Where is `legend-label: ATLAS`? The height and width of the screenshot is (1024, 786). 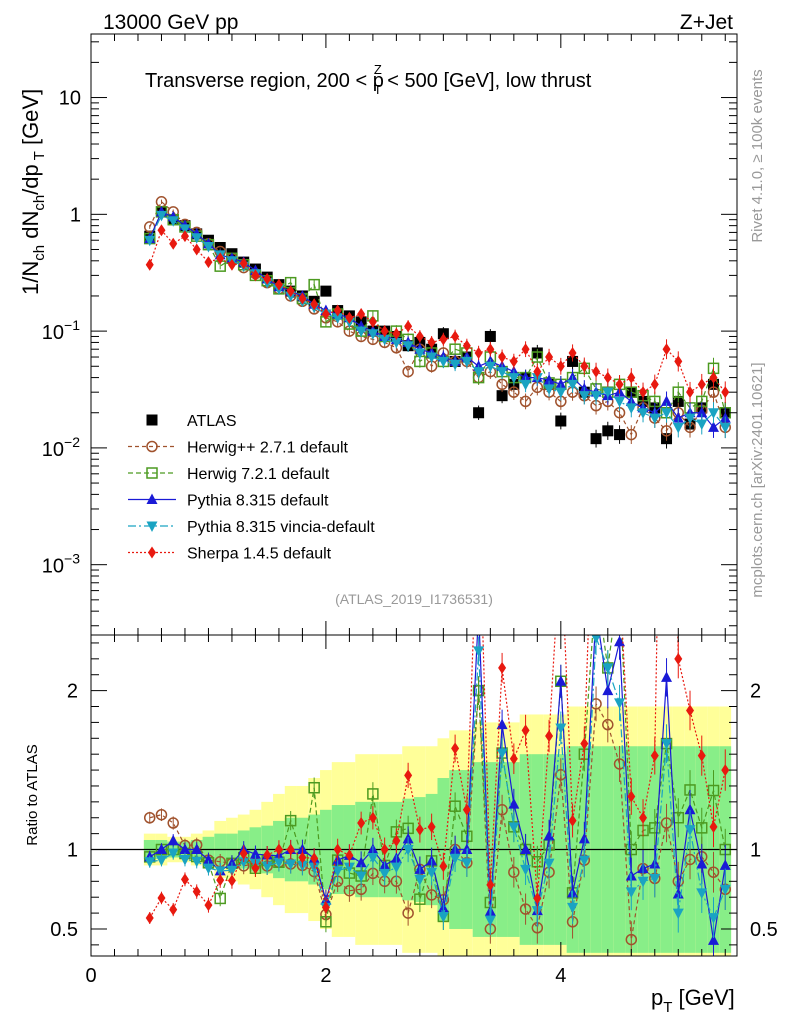
legend-label: ATLAS is located at coordinates (212, 421).